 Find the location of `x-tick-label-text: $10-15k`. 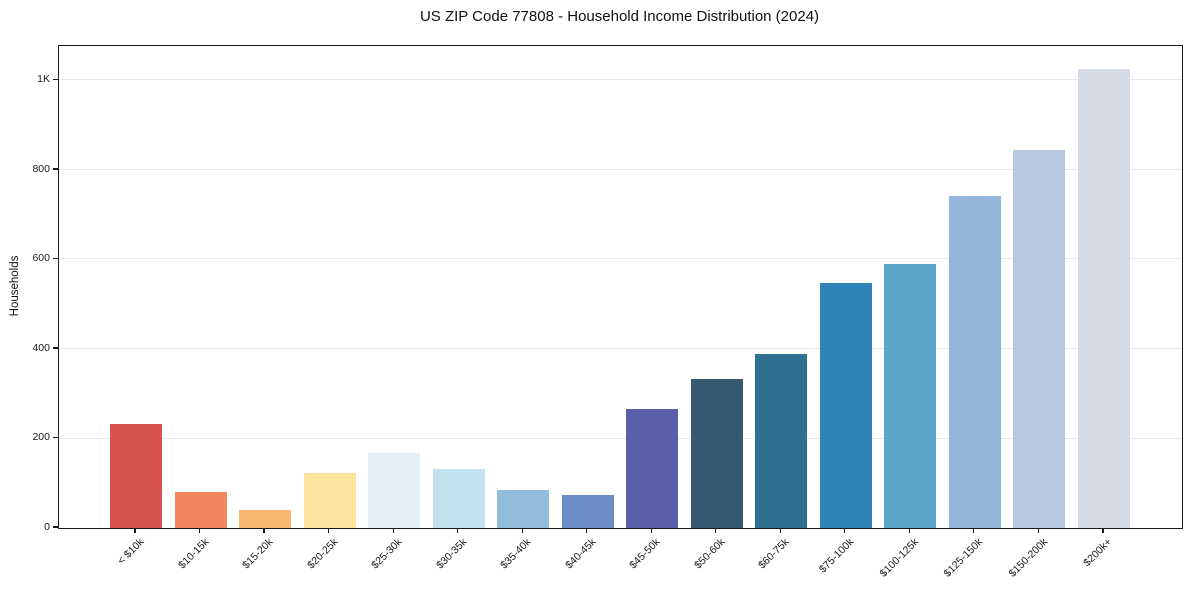

x-tick-label-text: $10-15k is located at coordinates (193, 554).